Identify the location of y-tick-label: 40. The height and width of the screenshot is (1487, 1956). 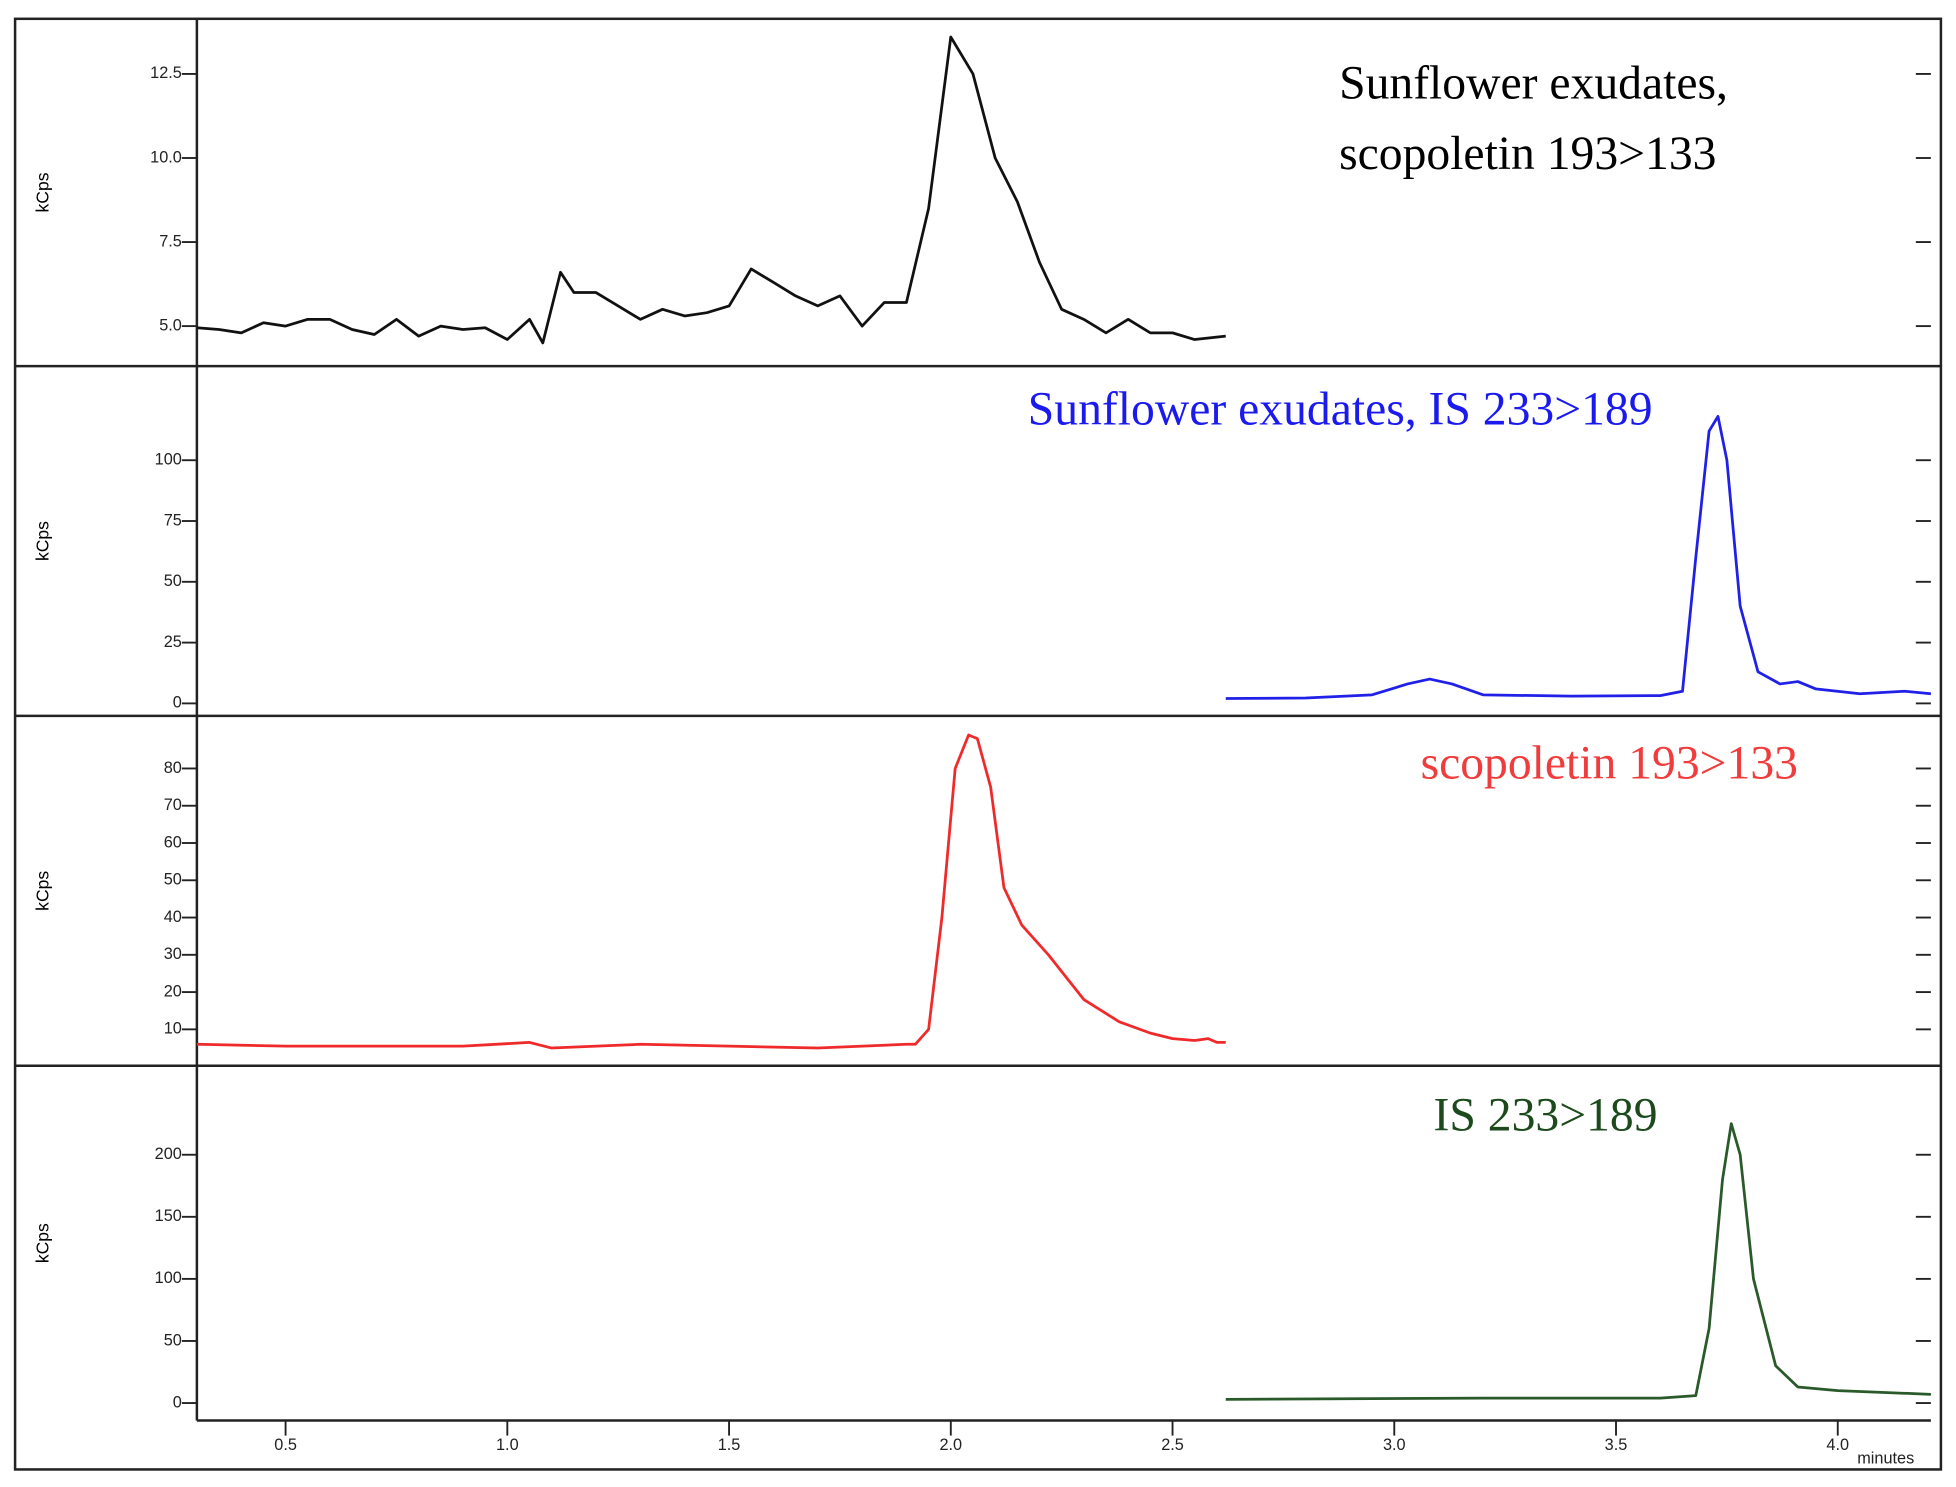
(173, 917).